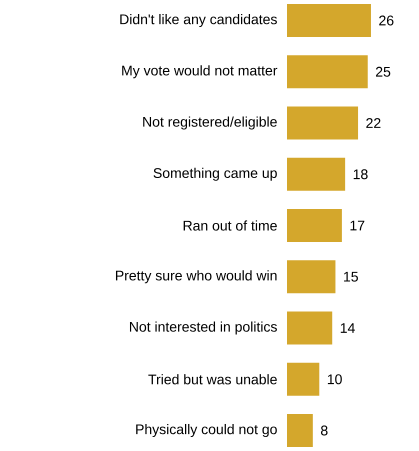 This screenshot has height=451, width=419. What do you see at coordinates (386, 21) in the screenshot?
I see `data-label: 26` at bounding box center [386, 21].